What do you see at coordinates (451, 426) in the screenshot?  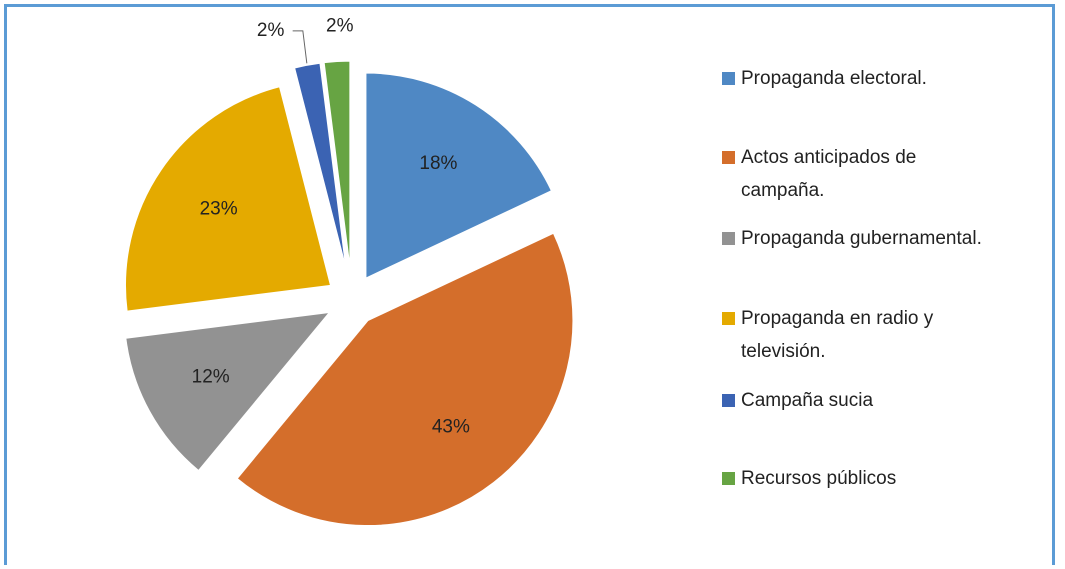 I see `data-label: 43%` at bounding box center [451, 426].